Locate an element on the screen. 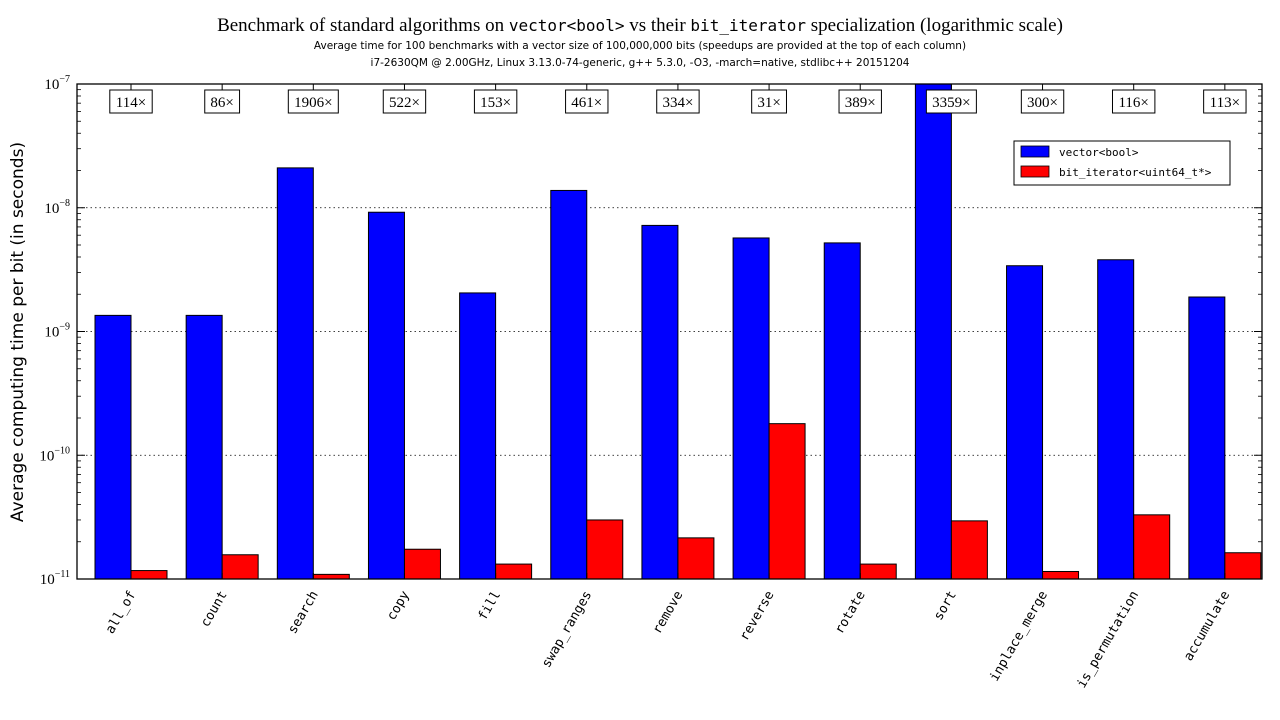 The height and width of the screenshot is (720, 1280). x-tick-label: reverse is located at coordinates (757, 615).